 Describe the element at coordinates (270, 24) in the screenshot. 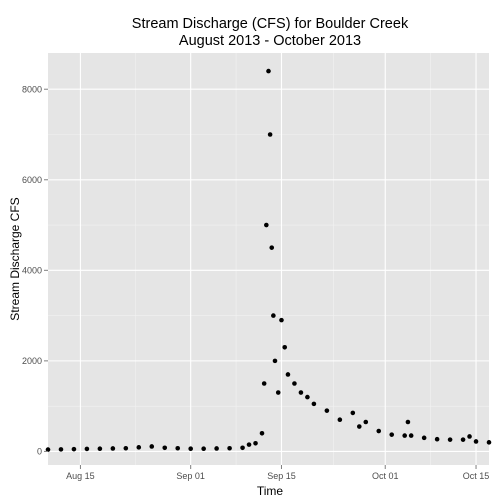

I see `chart-title: Stream Discharge (CFS) for Boulder Creek` at that location.